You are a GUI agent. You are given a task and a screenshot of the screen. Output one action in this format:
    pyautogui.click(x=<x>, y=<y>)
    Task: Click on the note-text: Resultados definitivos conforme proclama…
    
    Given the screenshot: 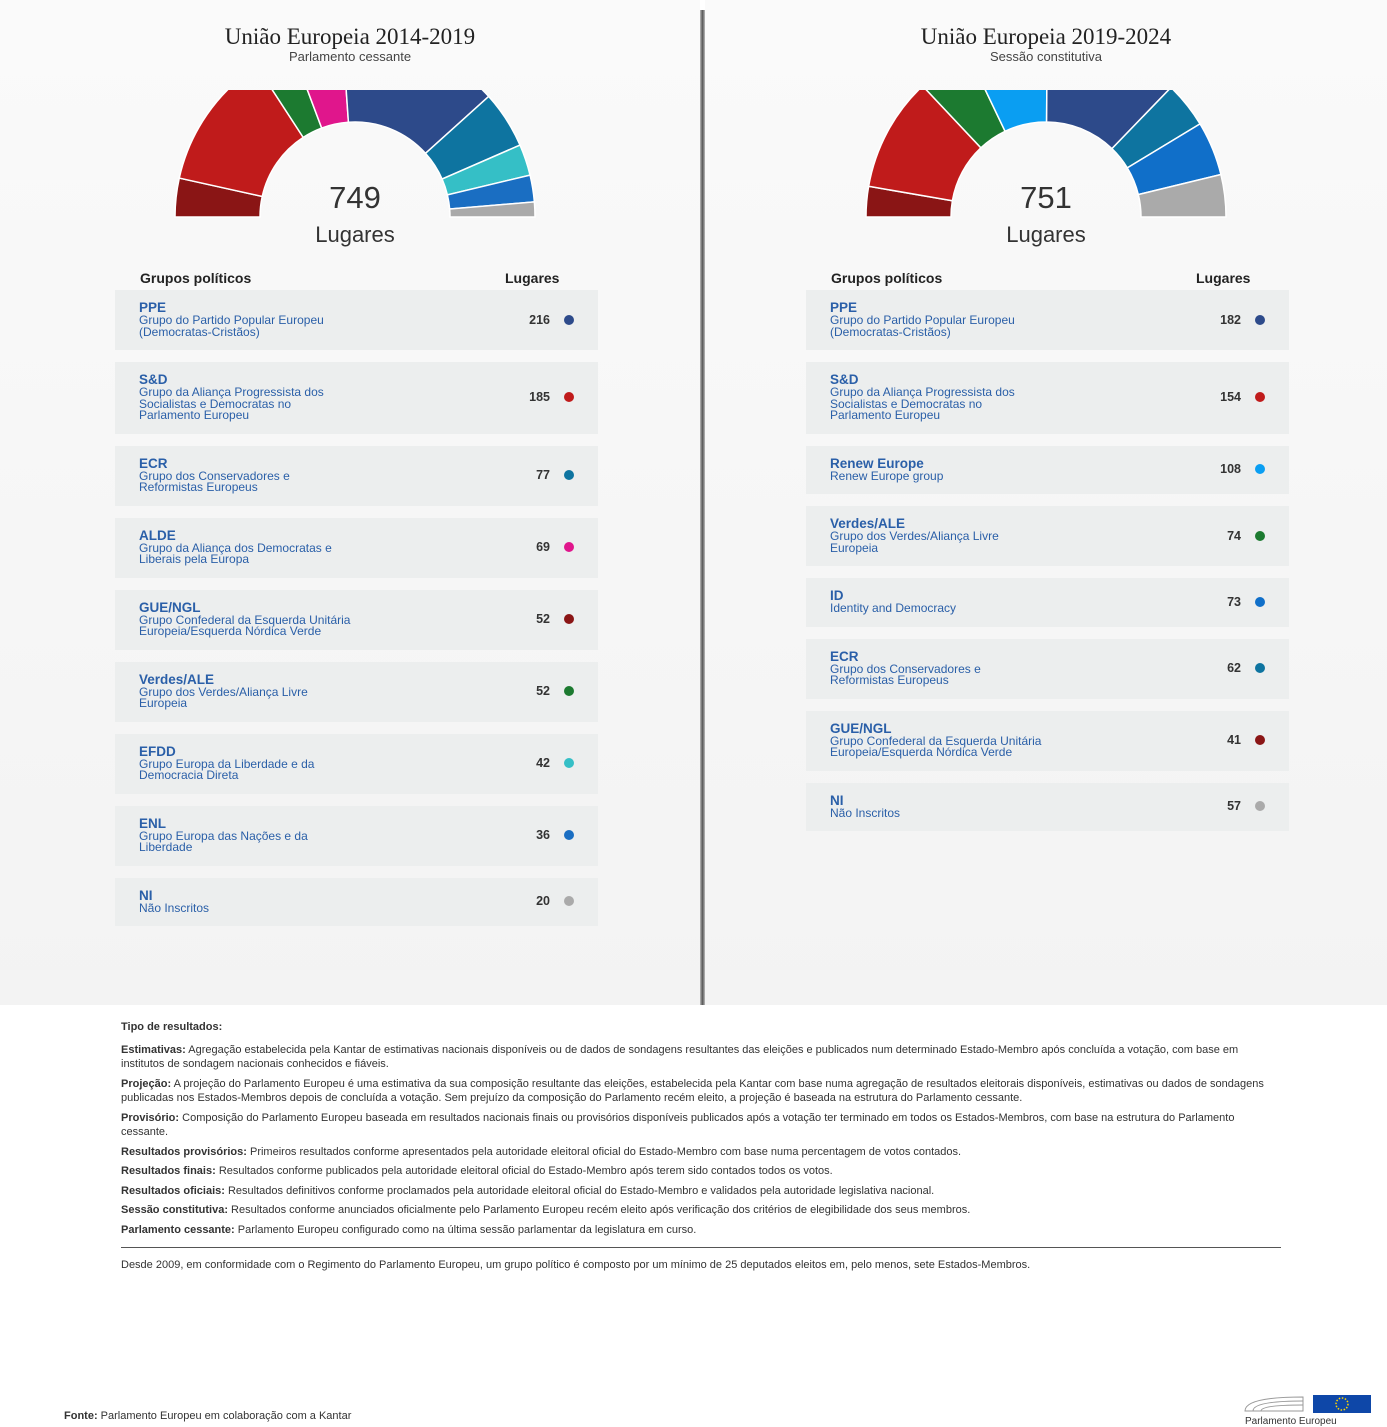 What is the action you would take?
    pyautogui.click(x=581, y=1190)
    